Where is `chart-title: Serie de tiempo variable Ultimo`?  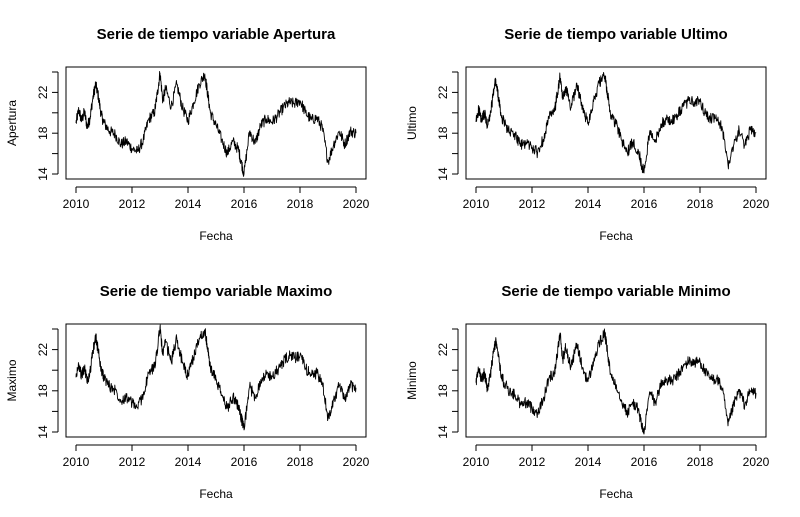 chart-title: Serie de tiempo variable Ultimo is located at coordinates (615, 34).